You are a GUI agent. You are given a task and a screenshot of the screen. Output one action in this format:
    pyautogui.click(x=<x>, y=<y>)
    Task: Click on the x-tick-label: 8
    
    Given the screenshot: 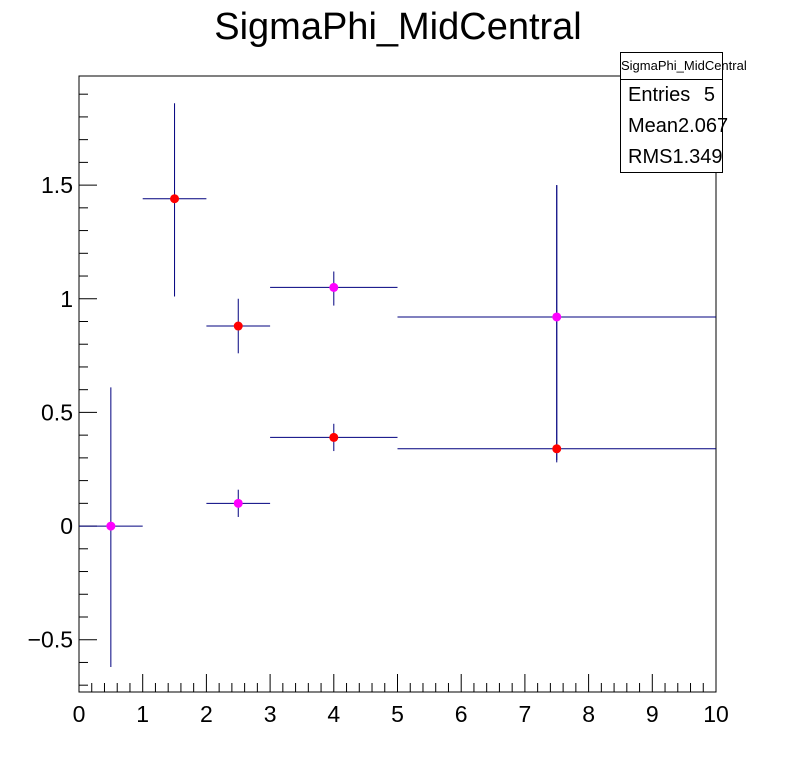 What is the action you would take?
    pyautogui.click(x=588, y=714)
    